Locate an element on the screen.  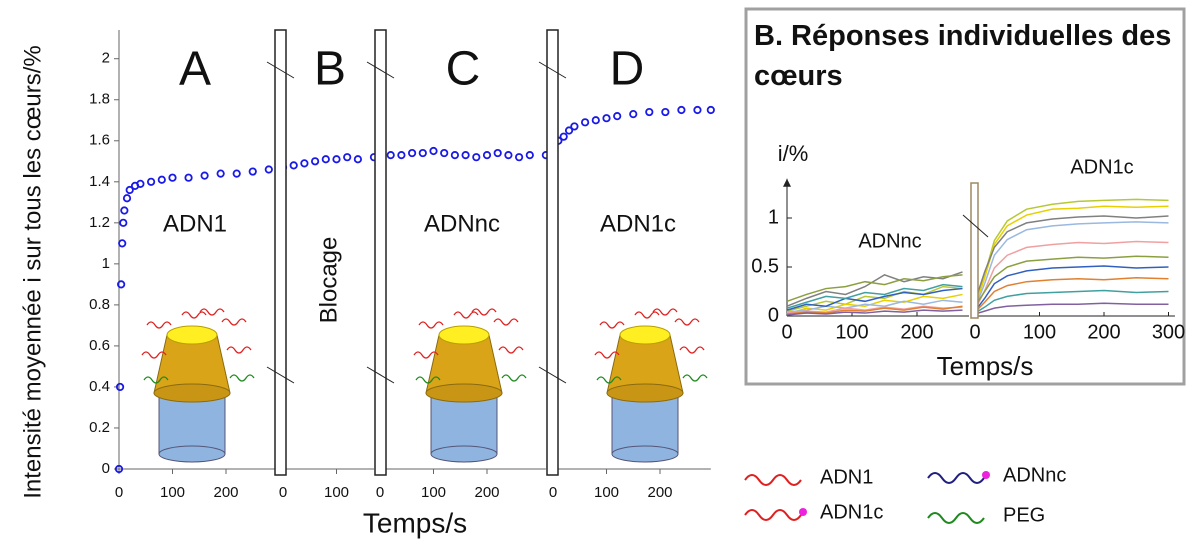
y-tick-label: 1.8 is located at coordinates (99, 99).